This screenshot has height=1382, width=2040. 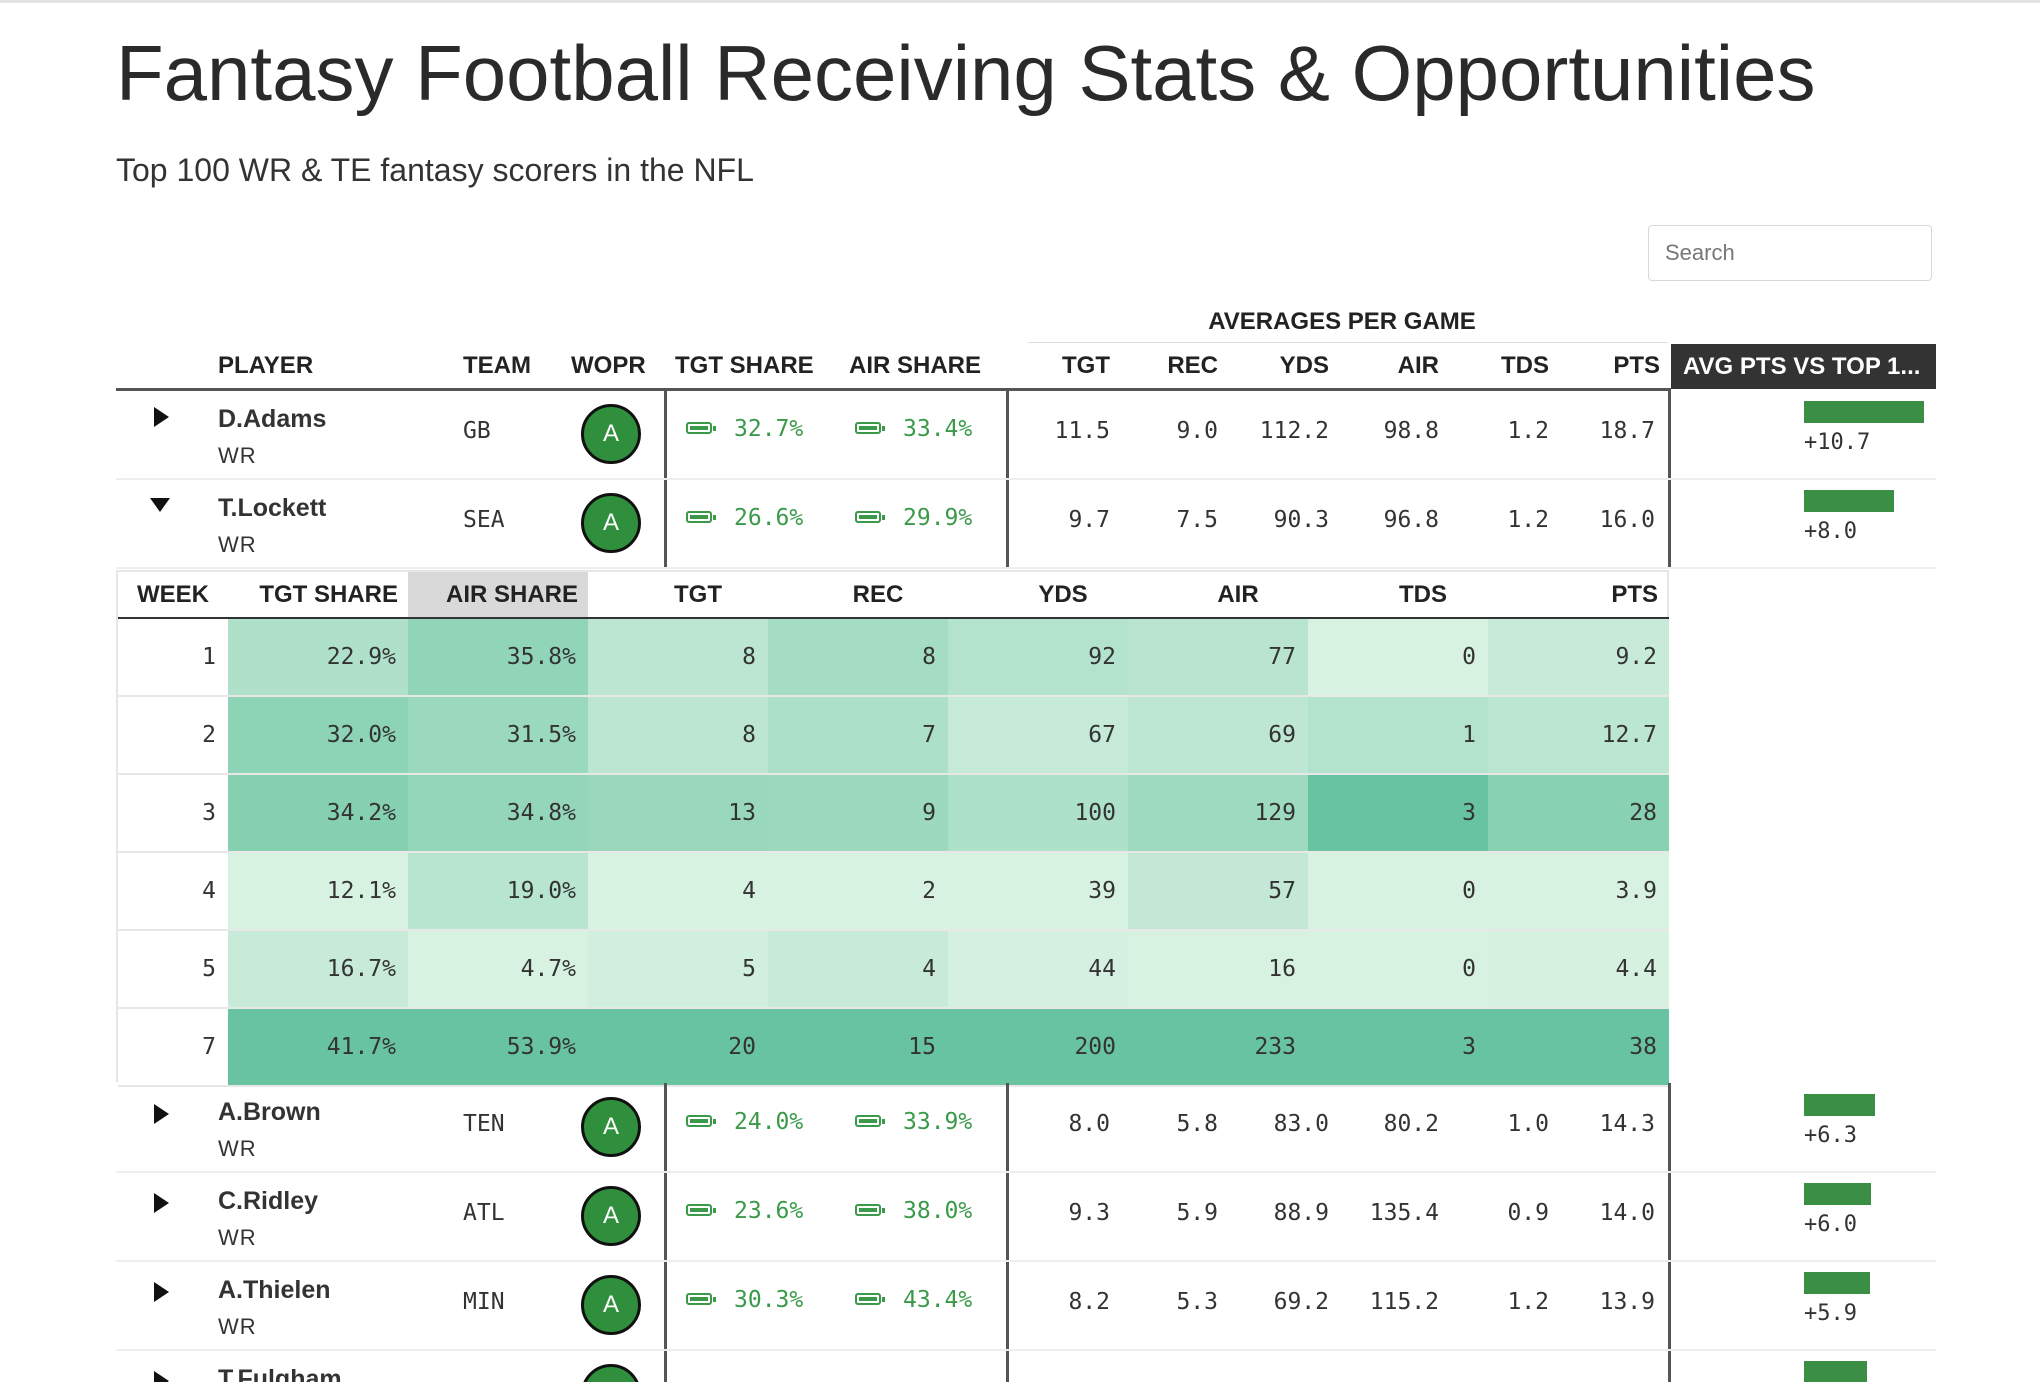 I want to click on vs-top-value: +6.0, so click(x=1830, y=1224).